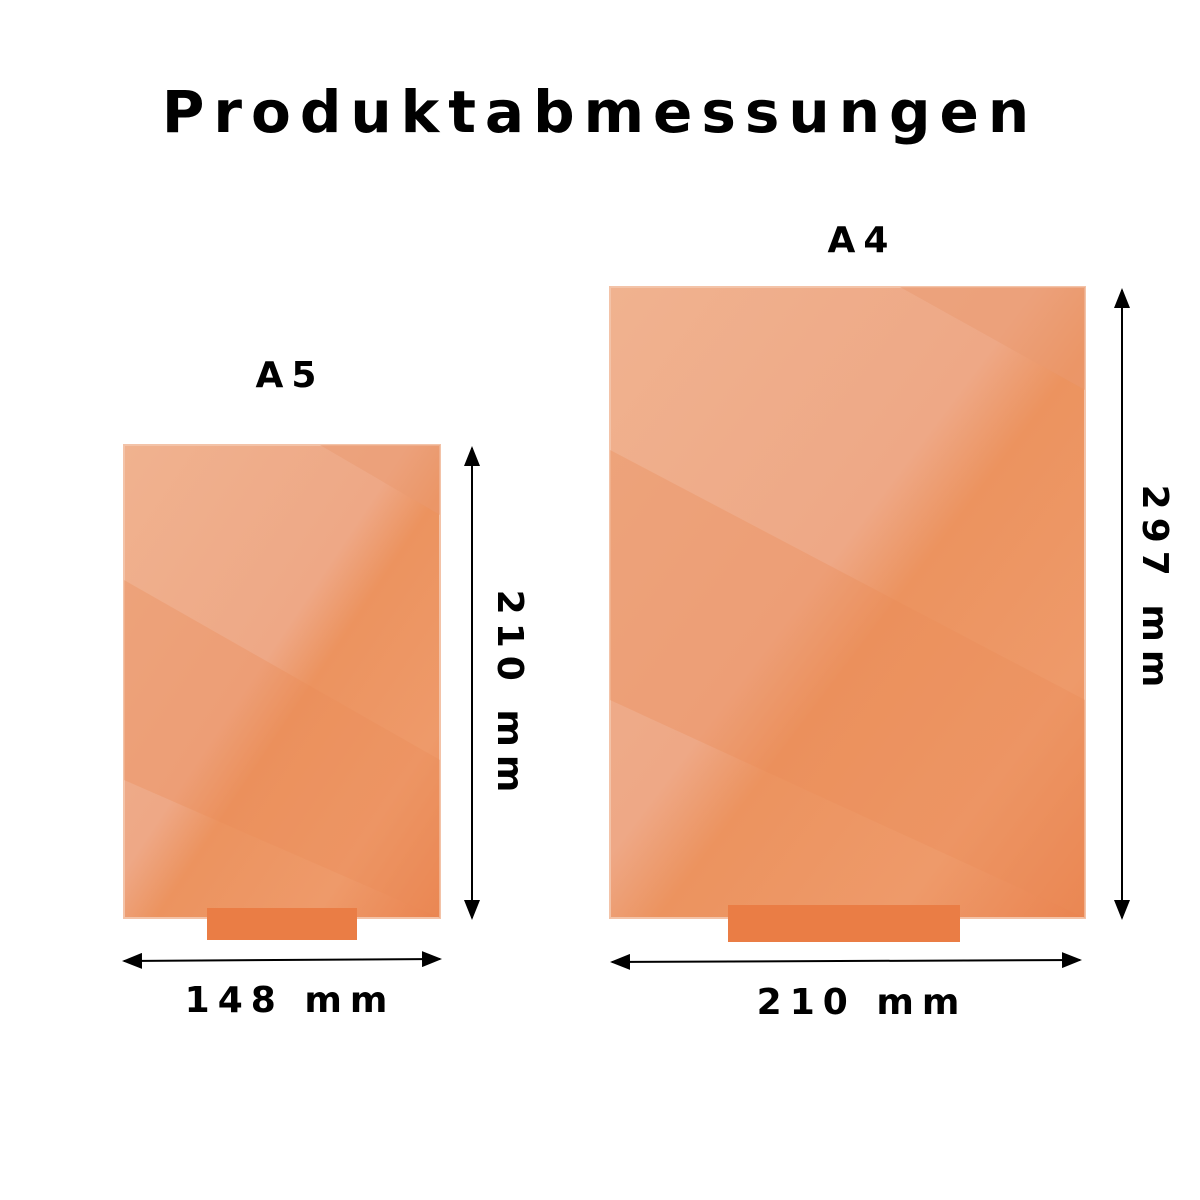 The image size is (1200, 1200). I want to click on a5-width-label: 148 mm, so click(290, 1000).